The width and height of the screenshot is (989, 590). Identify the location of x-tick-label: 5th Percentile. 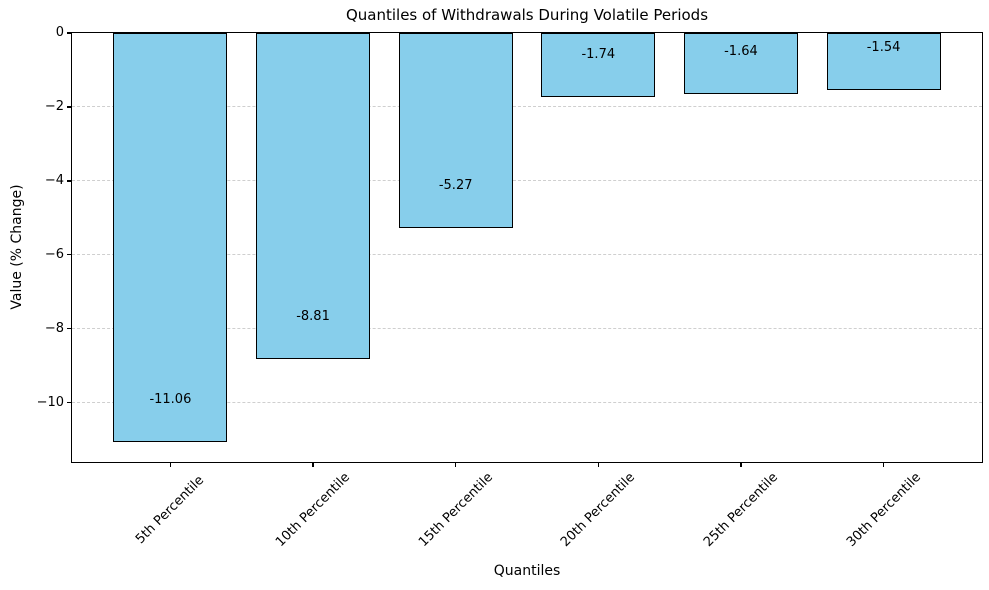
(170, 510).